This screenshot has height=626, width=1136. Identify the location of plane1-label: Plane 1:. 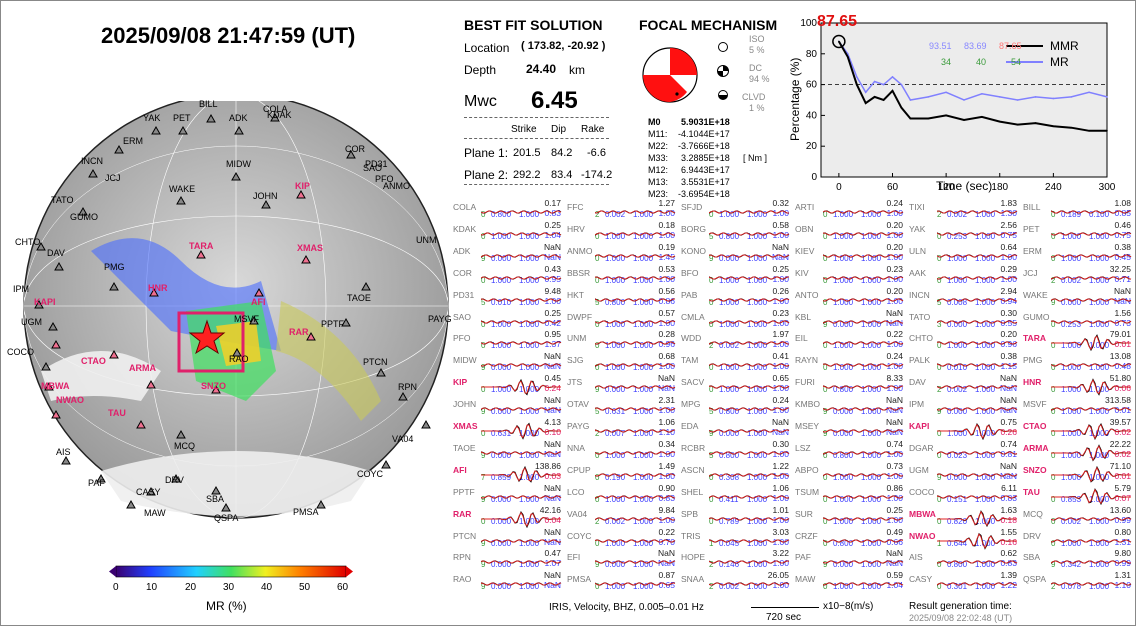
(486, 153).